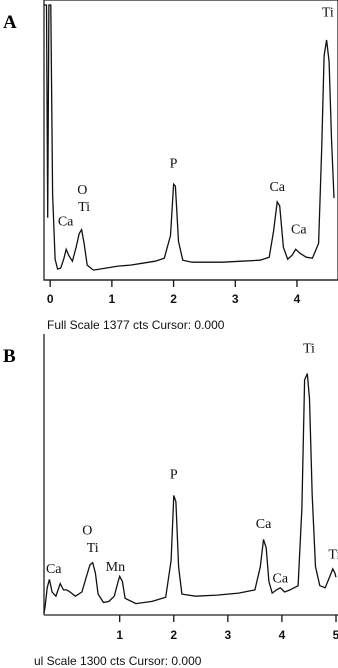 The width and height of the screenshot is (338, 668). I want to click on panel-b-element-label: Mn, so click(115, 567).